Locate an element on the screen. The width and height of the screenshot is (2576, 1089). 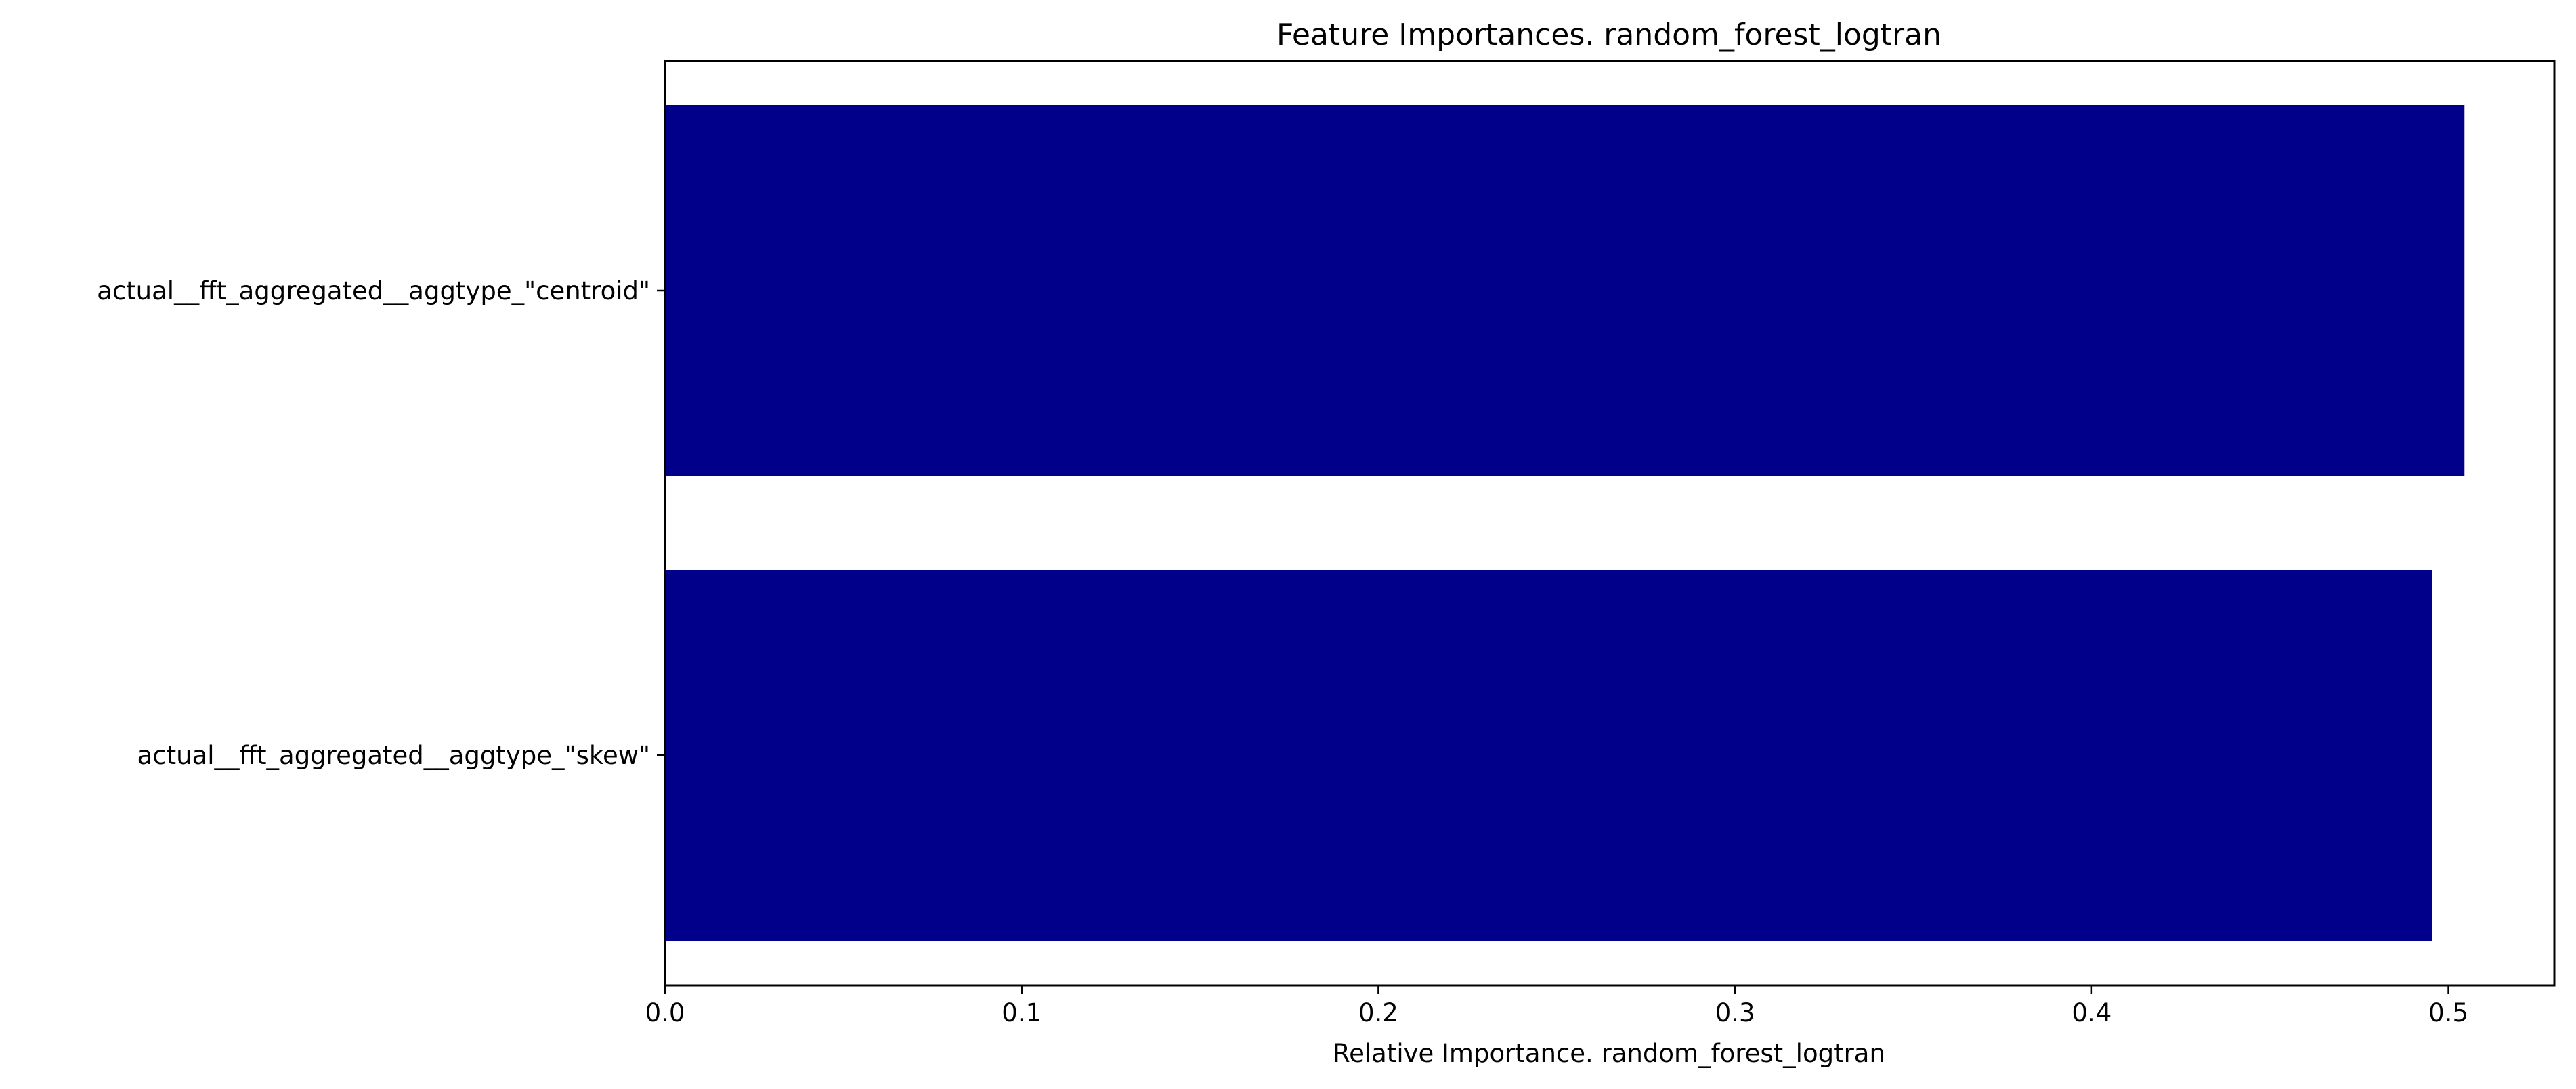
x-tick-label: 0.0 is located at coordinates (665, 1013).